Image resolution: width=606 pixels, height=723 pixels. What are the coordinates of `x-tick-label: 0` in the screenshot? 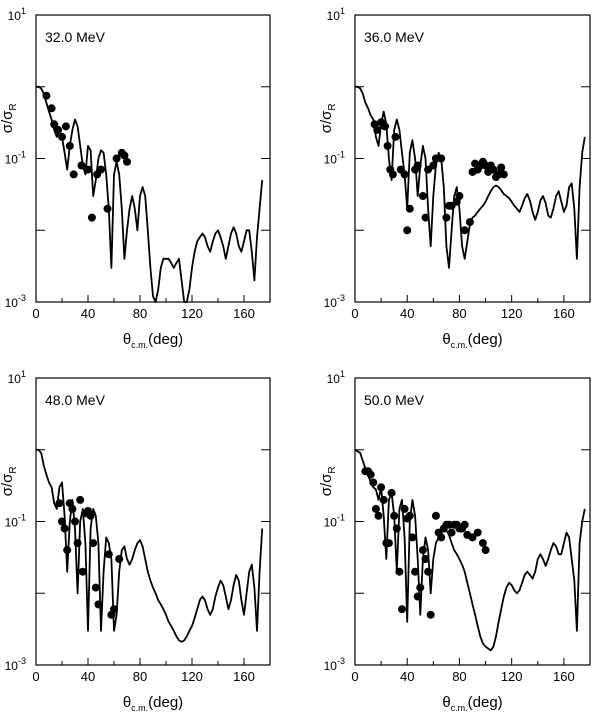 It's located at (35, 676).